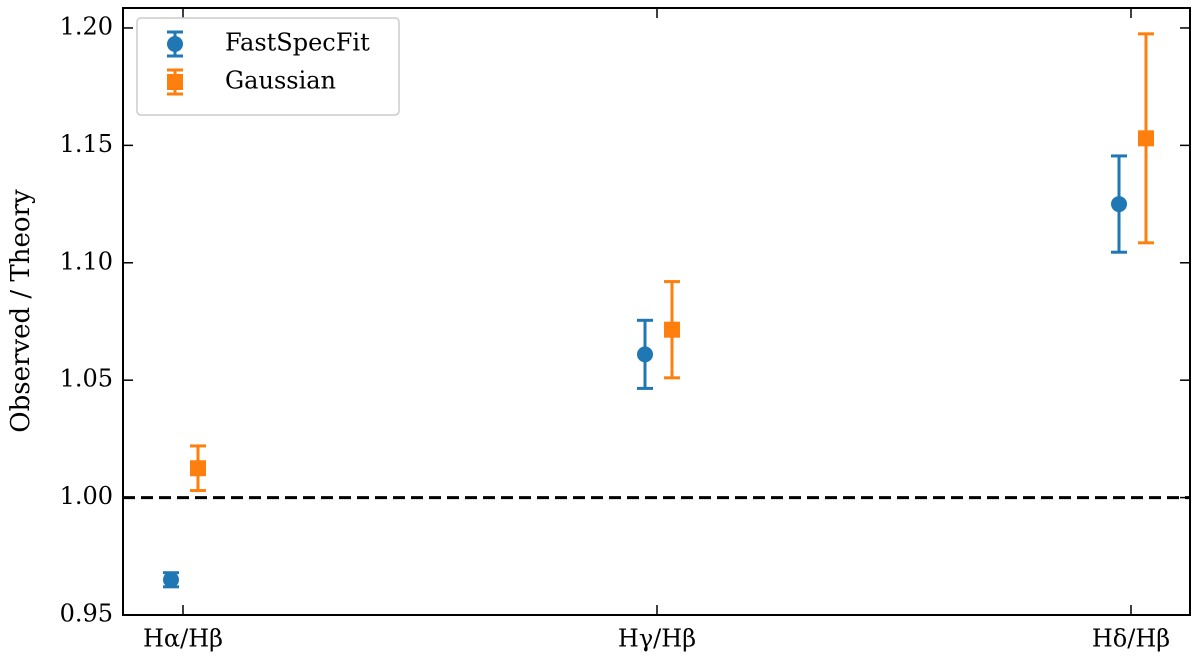 The width and height of the screenshot is (1200, 662). I want to click on legend: FastSpecFit Gaussian, so click(268, 66).